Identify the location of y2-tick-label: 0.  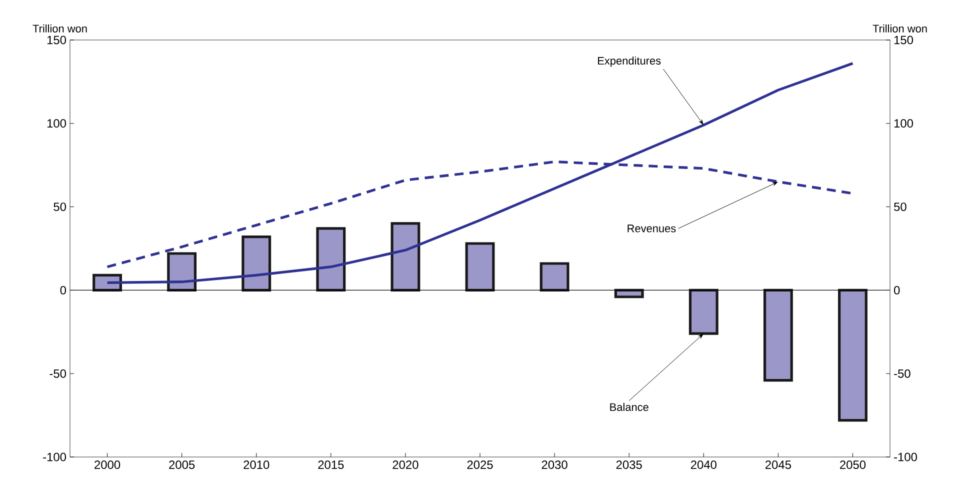
(897, 290).